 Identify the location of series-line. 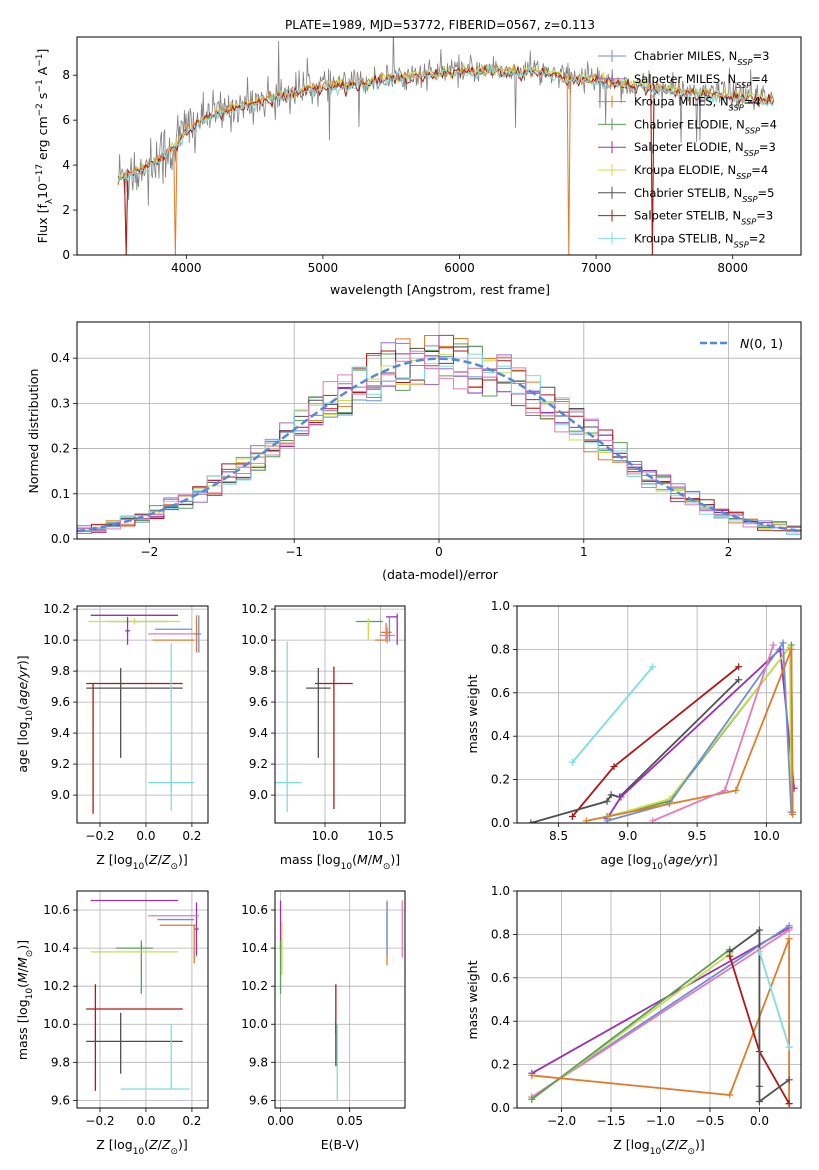
(699, 731).